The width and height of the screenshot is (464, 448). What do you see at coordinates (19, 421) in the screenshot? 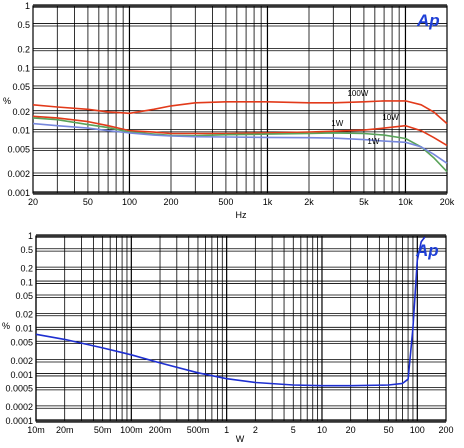
I see `y-tick-label: 0.0001` at bounding box center [19, 421].